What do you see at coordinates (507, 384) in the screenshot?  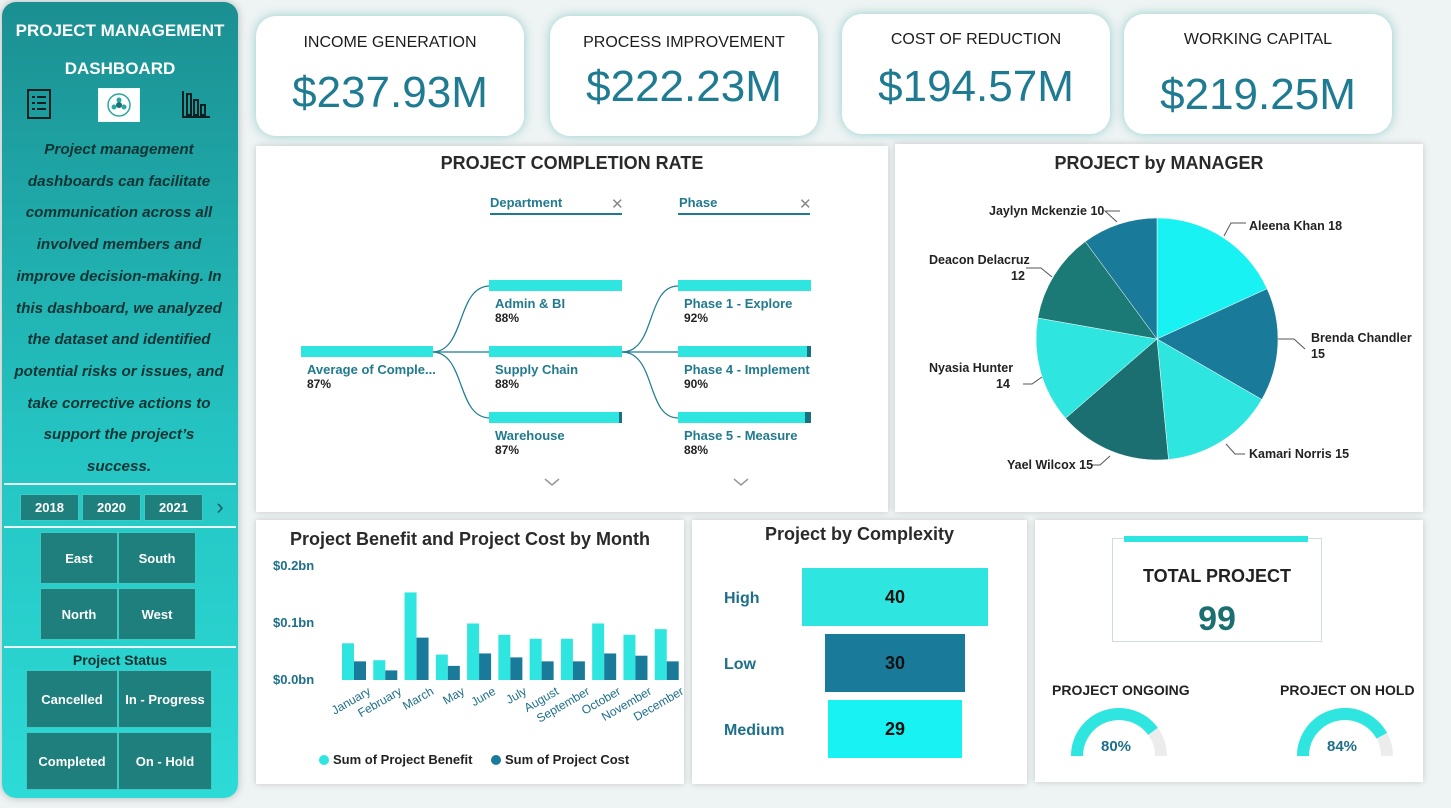 I see `tree-node-supply-chain-pct: 88%` at bounding box center [507, 384].